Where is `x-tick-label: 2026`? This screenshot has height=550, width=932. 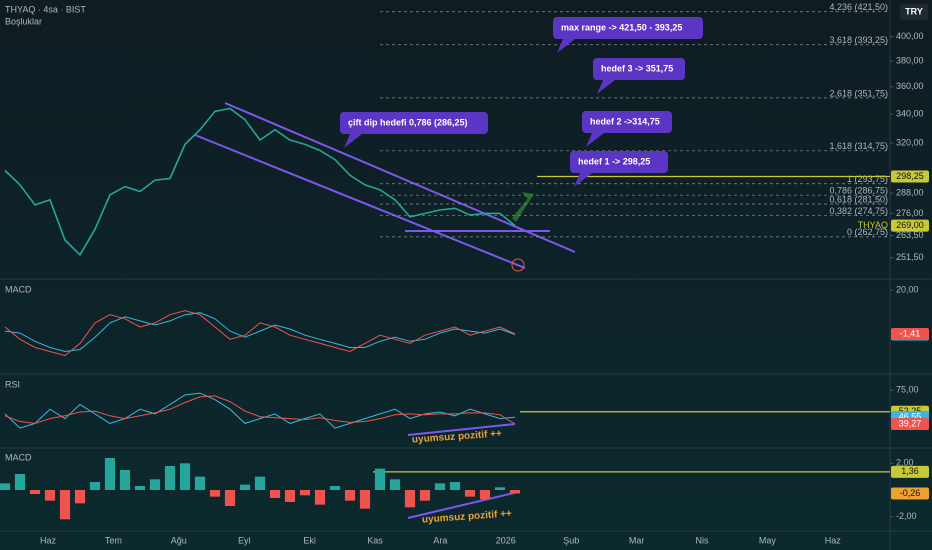 x-tick-label: 2026 is located at coordinates (506, 540).